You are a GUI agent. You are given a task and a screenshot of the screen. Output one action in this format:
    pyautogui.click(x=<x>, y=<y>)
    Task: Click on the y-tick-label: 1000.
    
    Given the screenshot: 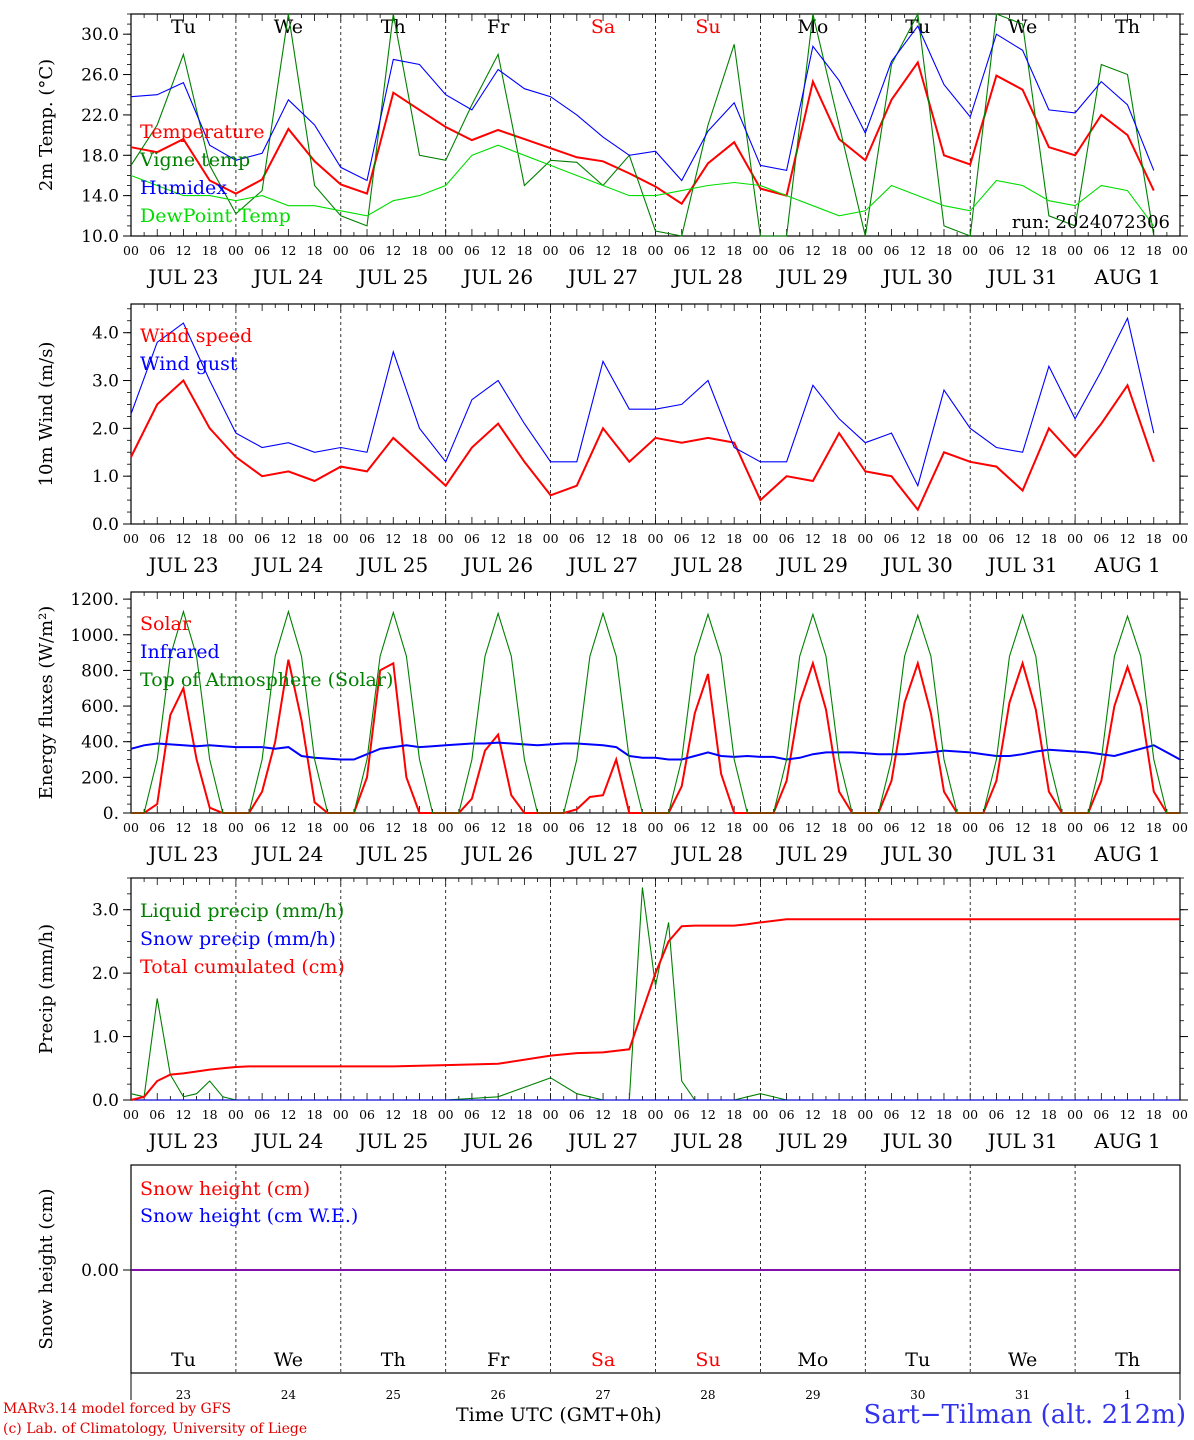 What is the action you would take?
    pyautogui.click(x=94, y=636)
    